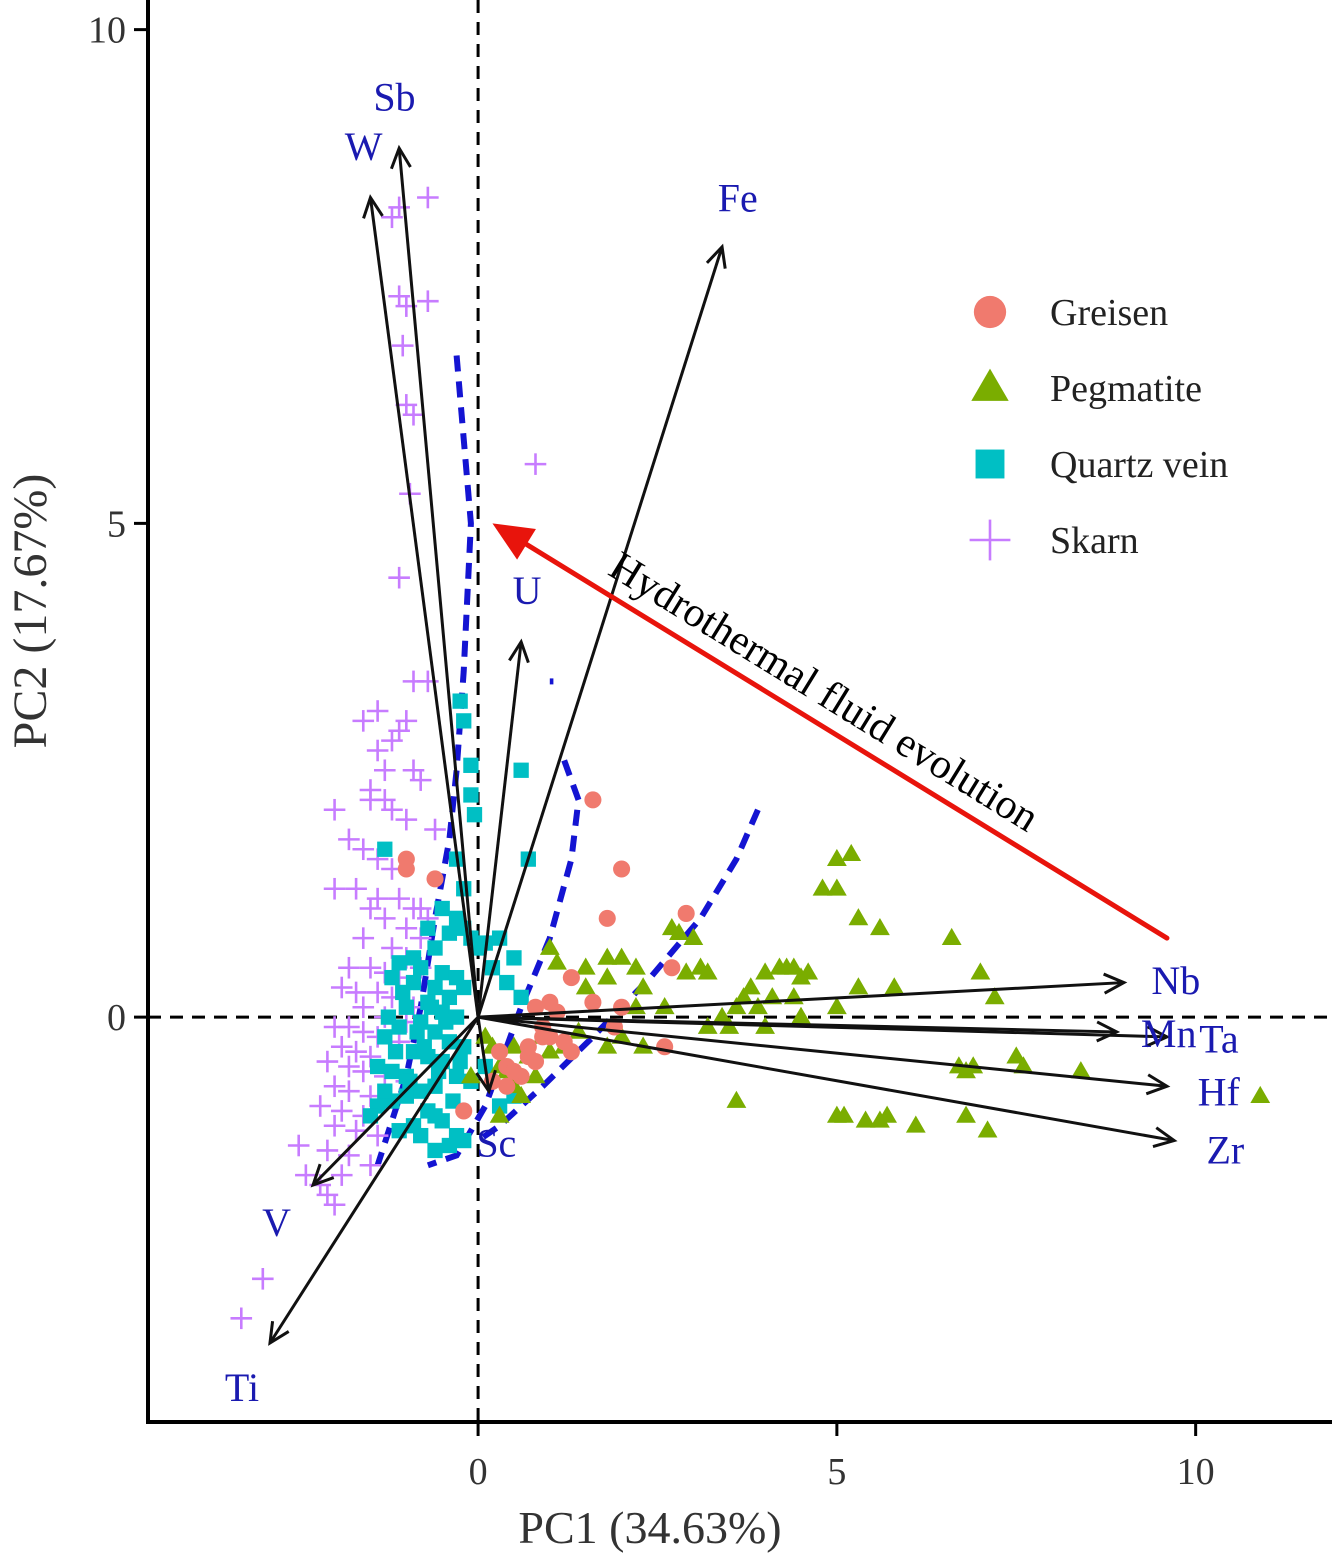 The image size is (1339, 1555). I want to click on loading-w: W, so click(412, 571).